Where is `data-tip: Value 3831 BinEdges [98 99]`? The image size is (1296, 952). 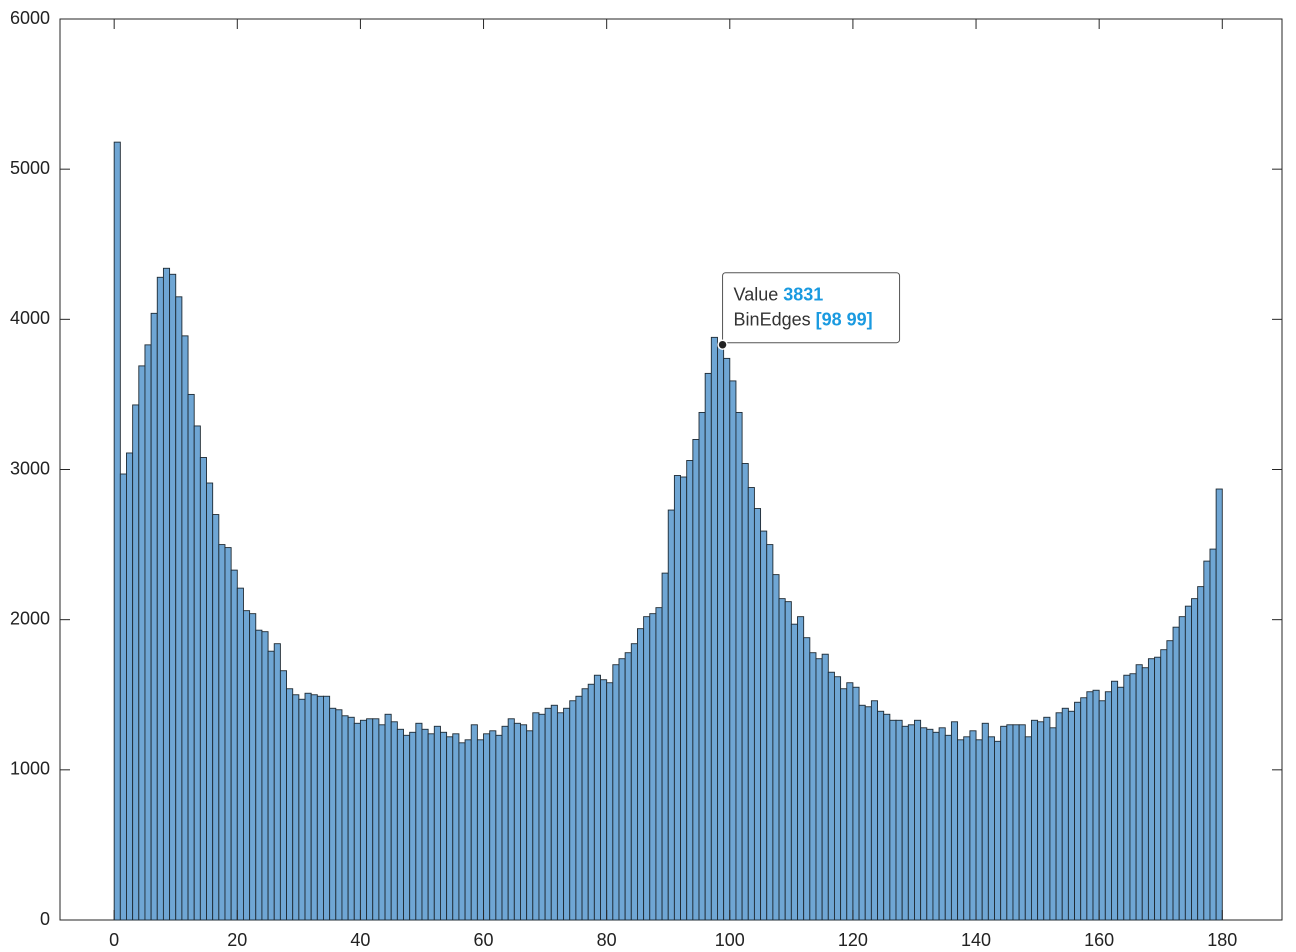
data-tip: Value 3831 BinEdges [98 99] is located at coordinates (811, 308).